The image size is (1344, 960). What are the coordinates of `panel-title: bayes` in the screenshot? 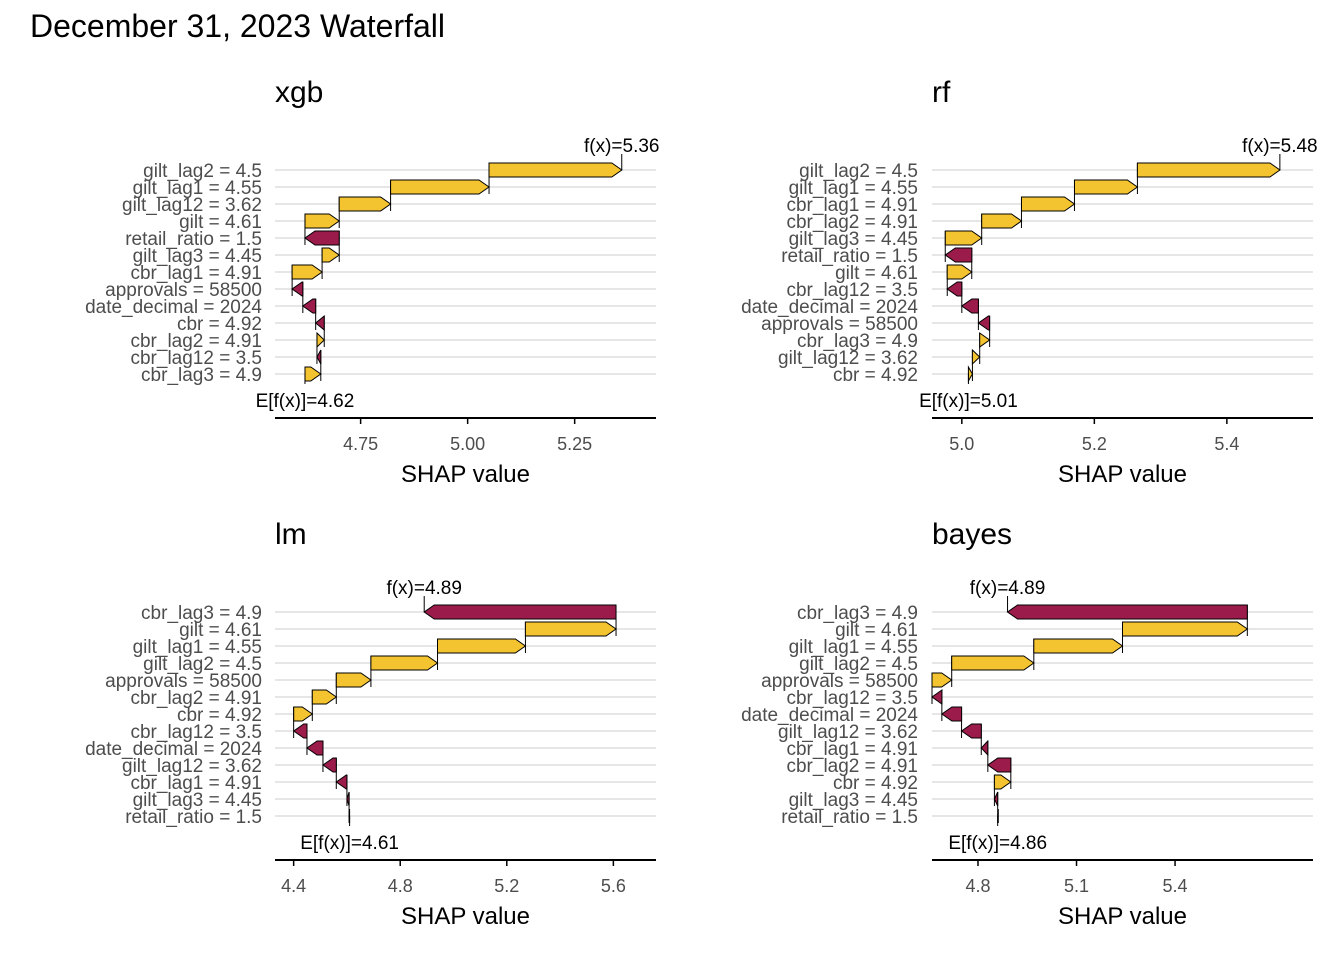 It's located at (972, 534).